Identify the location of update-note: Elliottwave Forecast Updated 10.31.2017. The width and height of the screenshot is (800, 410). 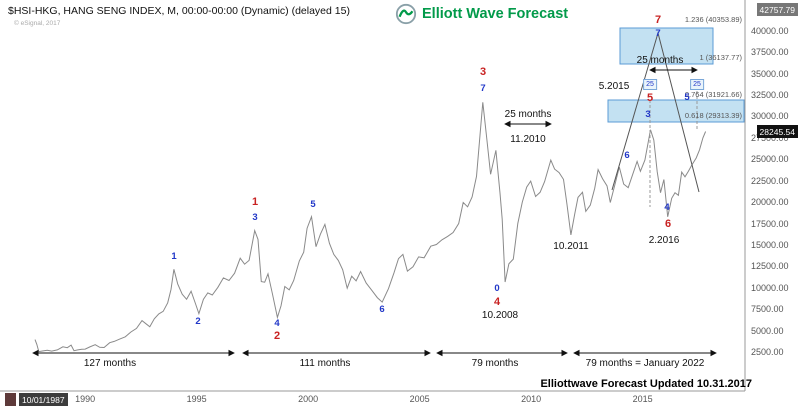
(646, 384).